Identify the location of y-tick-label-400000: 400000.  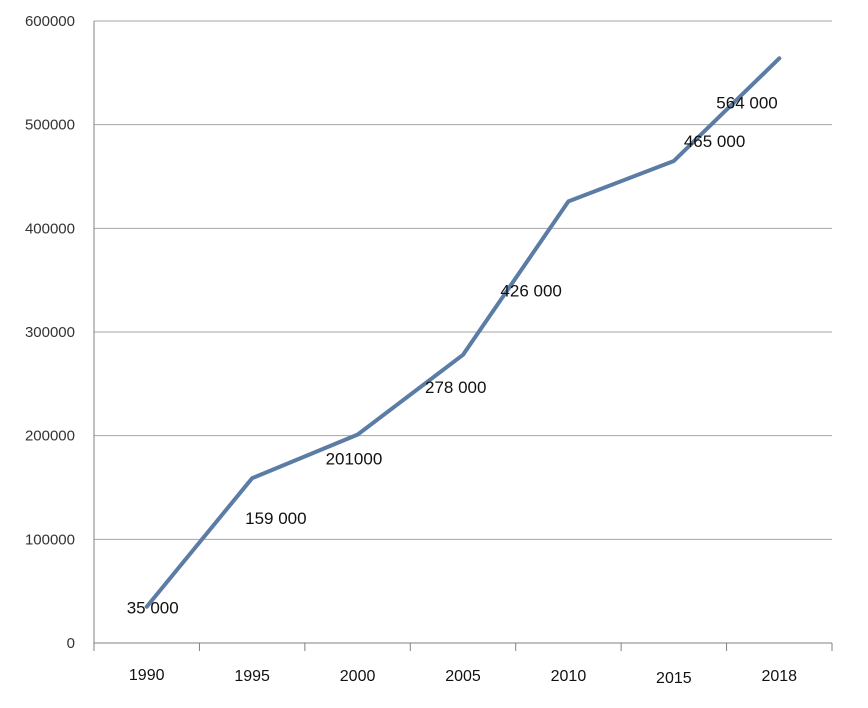
(50, 228).